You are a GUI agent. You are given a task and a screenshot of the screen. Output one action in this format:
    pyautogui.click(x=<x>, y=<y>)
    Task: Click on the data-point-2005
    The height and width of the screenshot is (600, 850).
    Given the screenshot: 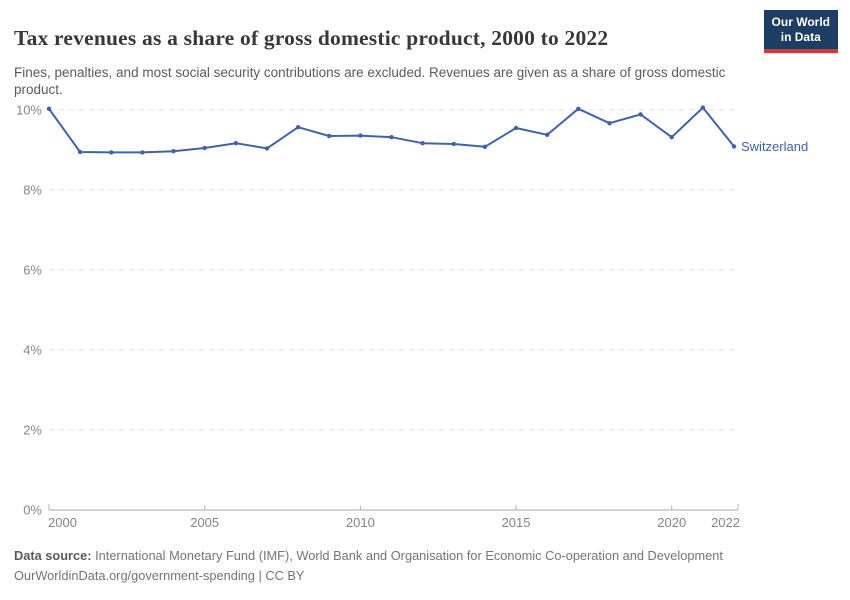 What is the action you would take?
    pyautogui.click(x=204, y=148)
    